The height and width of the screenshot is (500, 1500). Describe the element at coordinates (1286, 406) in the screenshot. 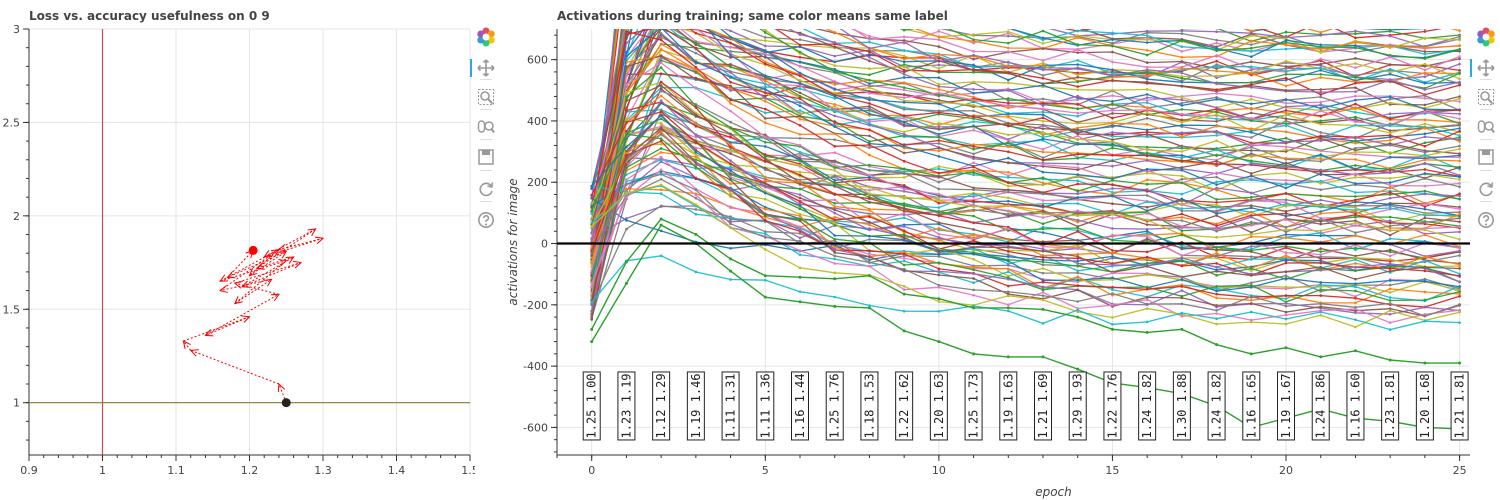

I see `epoch-label-box: 1.19 1.67` at that location.